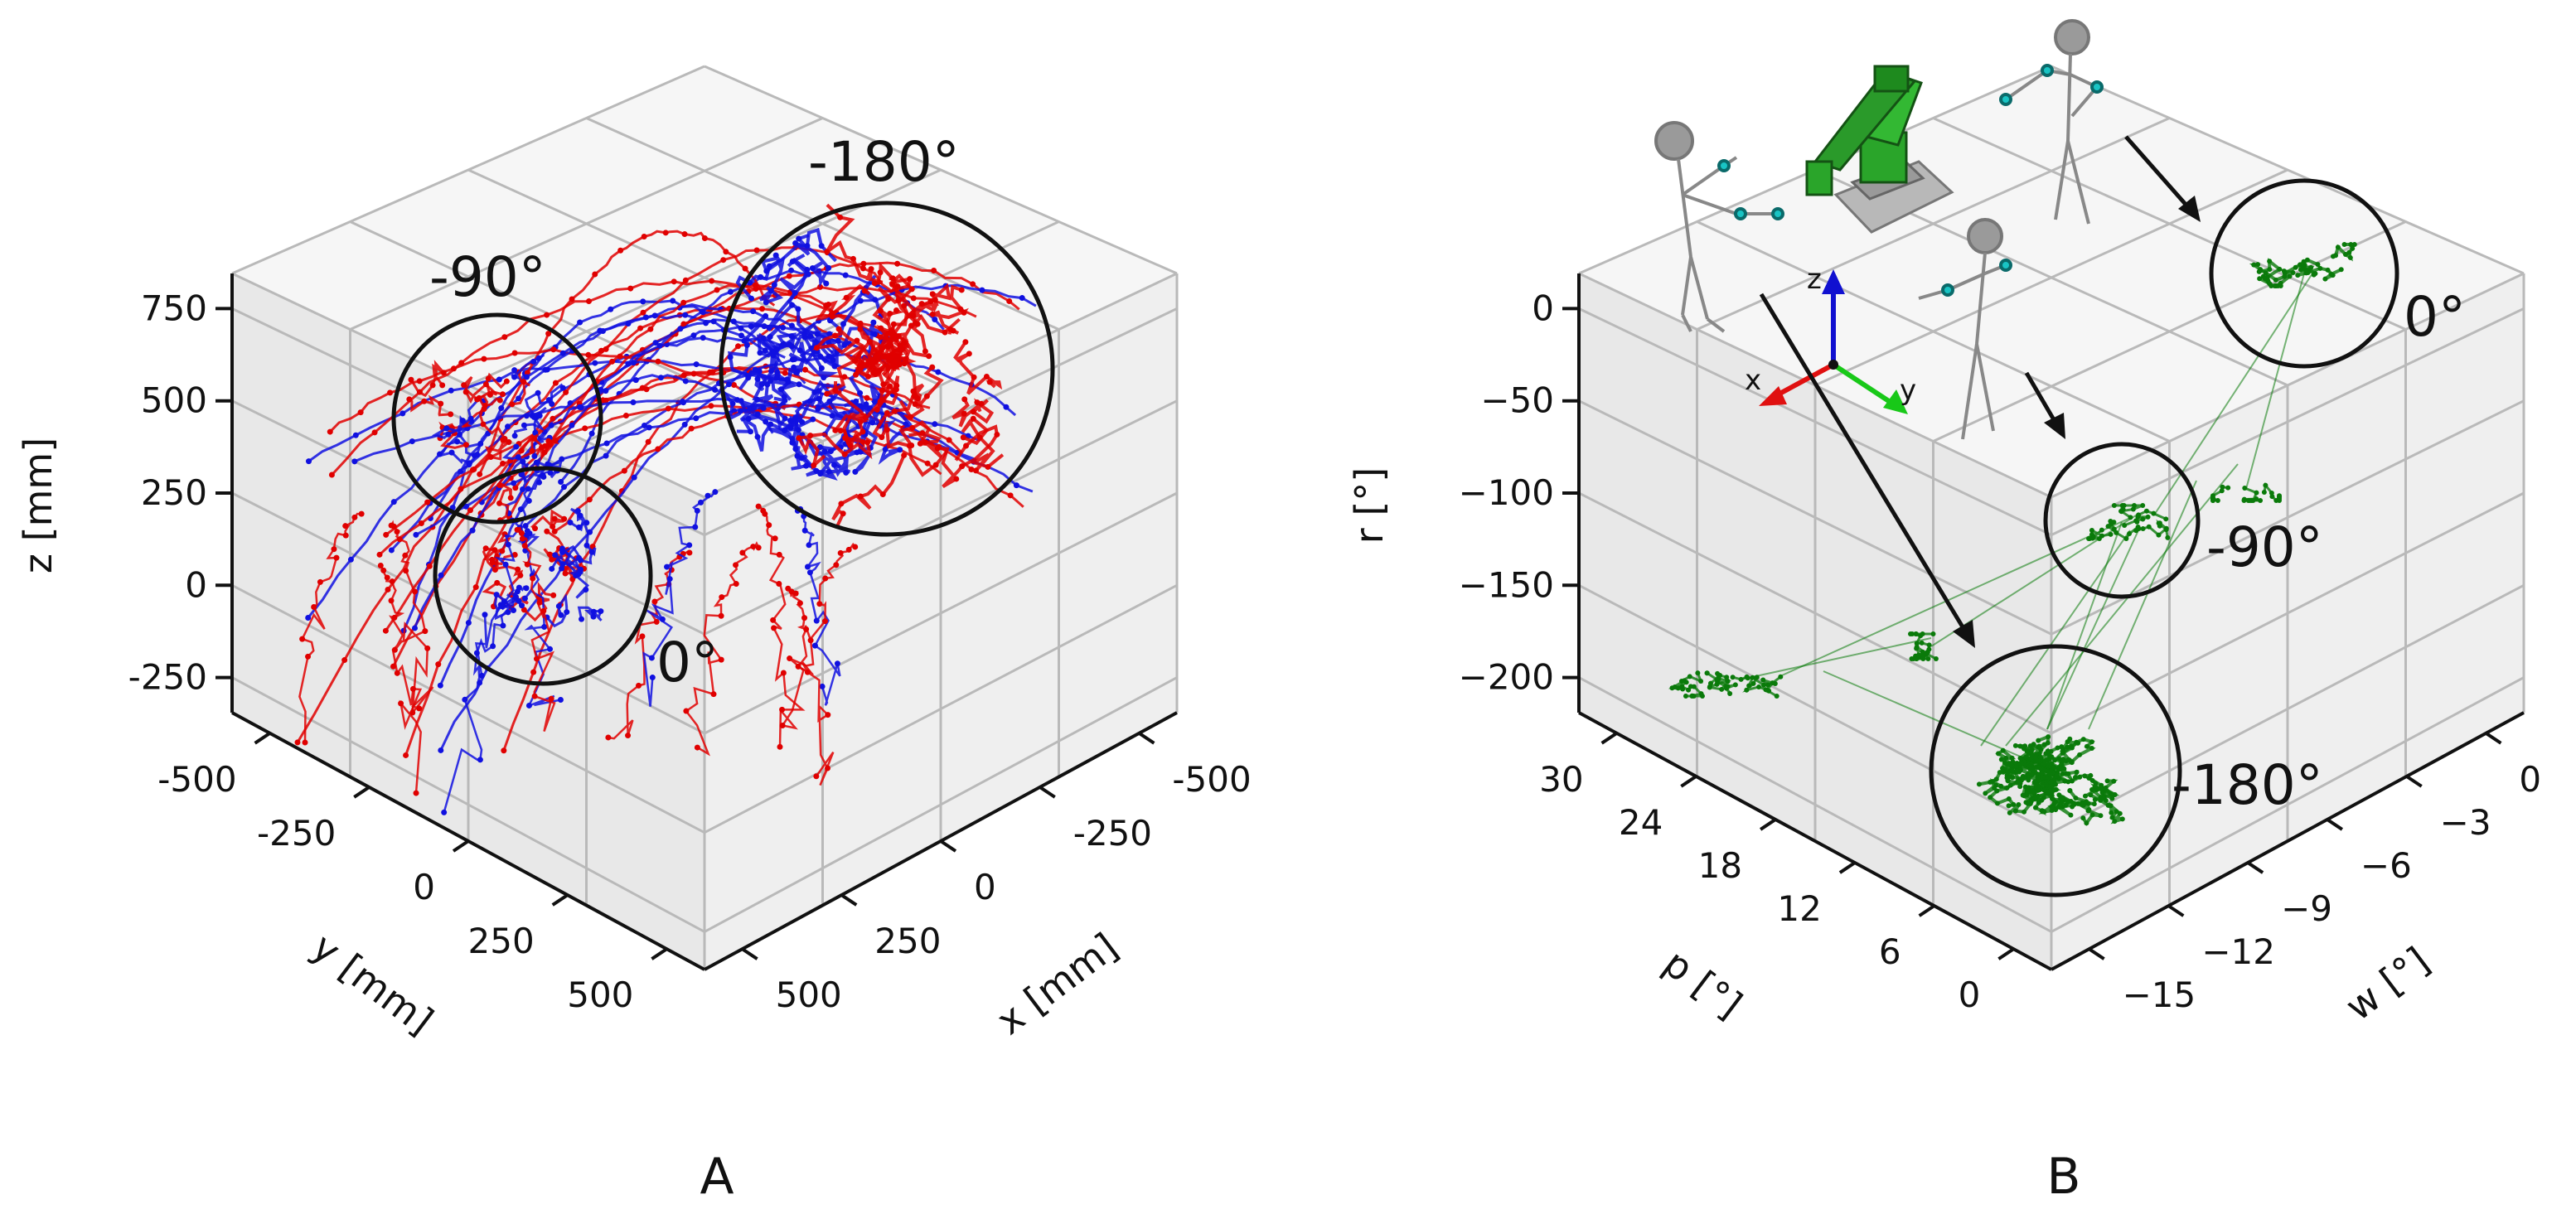 The height and width of the screenshot is (1214, 2576). I want to click on z-tick-label: 250, so click(174, 492).